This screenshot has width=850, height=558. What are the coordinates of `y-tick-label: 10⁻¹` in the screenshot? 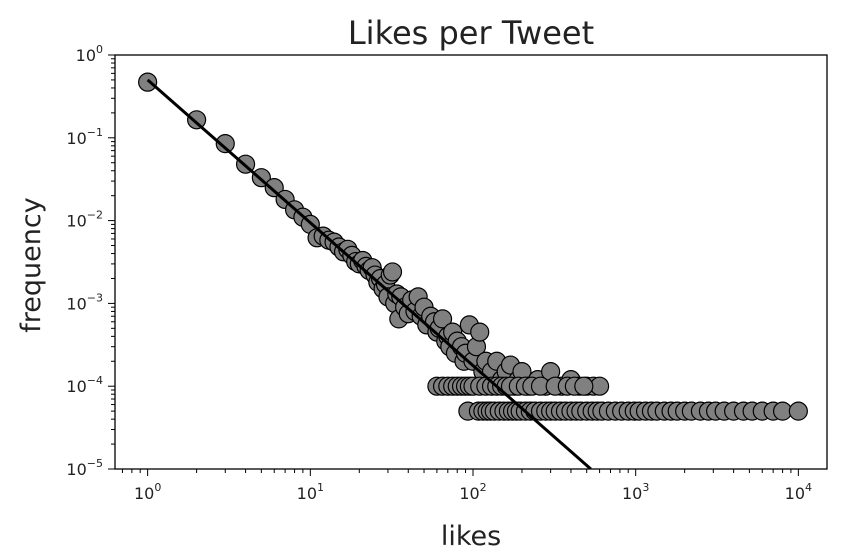 It's located at (84, 137).